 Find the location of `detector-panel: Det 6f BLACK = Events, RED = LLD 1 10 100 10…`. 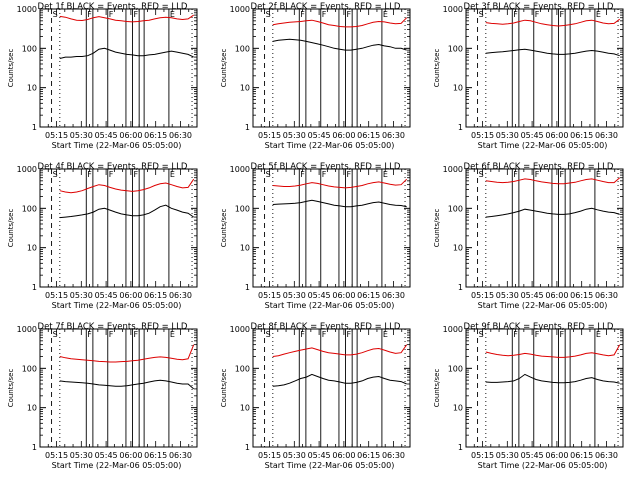

detector-panel: Det 6f BLACK = Events, RED = LLD 1 10 100 10… is located at coordinates (528, 236).